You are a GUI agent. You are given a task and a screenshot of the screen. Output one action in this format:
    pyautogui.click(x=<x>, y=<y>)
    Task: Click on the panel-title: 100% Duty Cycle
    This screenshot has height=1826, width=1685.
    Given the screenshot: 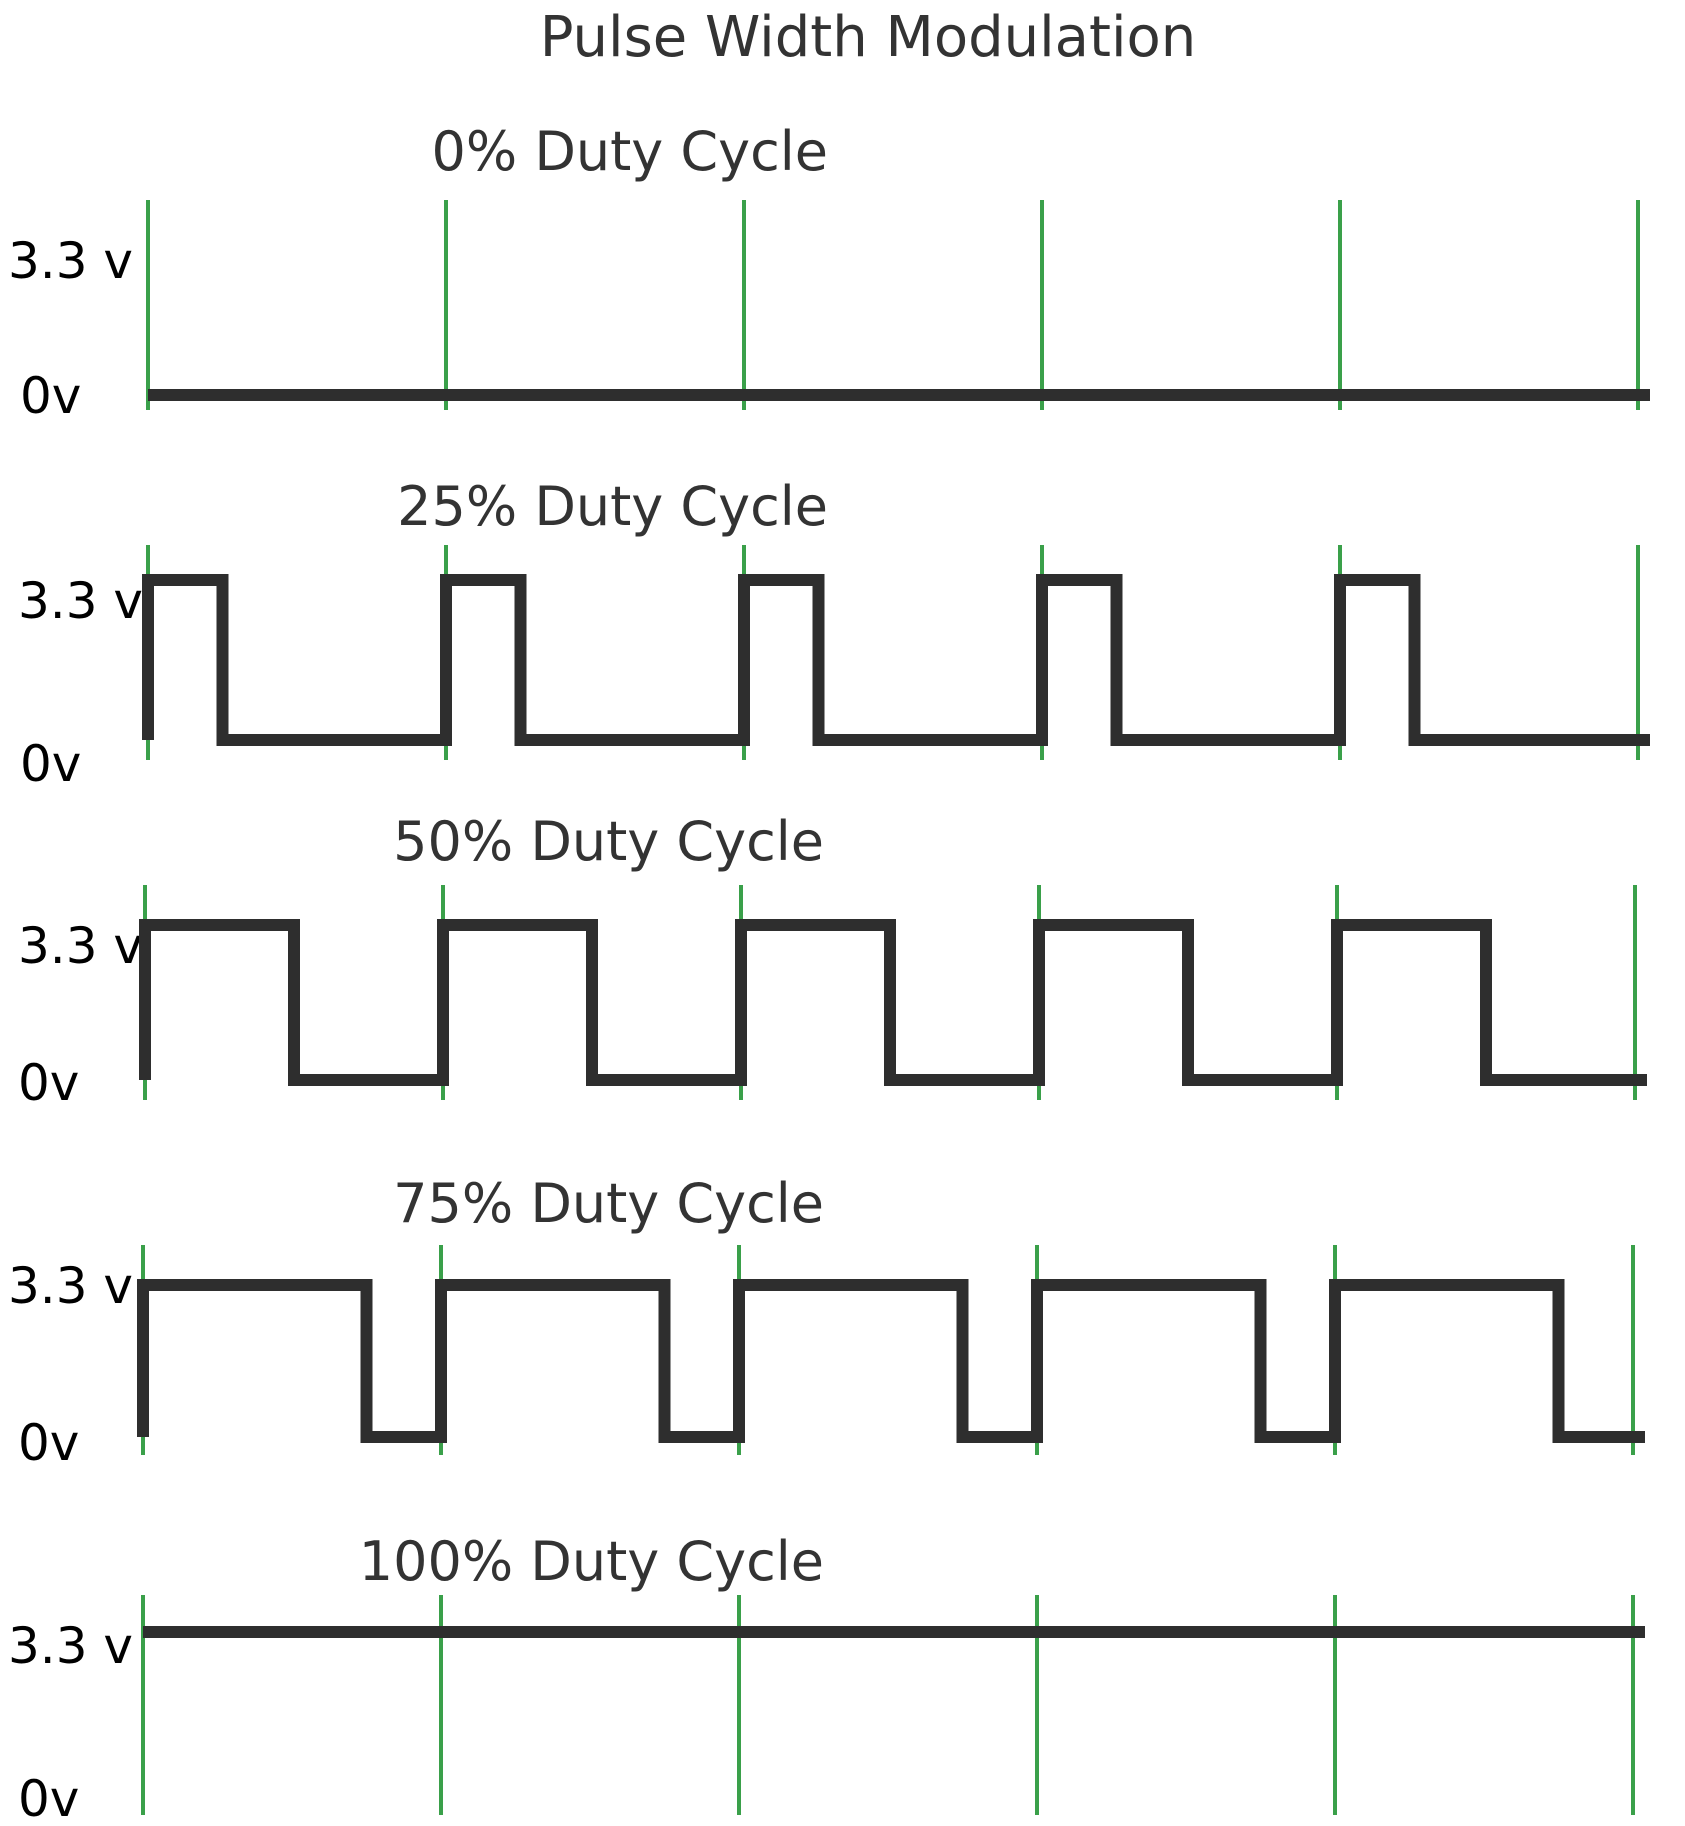 What is the action you would take?
    pyautogui.click(x=591, y=1561)
    